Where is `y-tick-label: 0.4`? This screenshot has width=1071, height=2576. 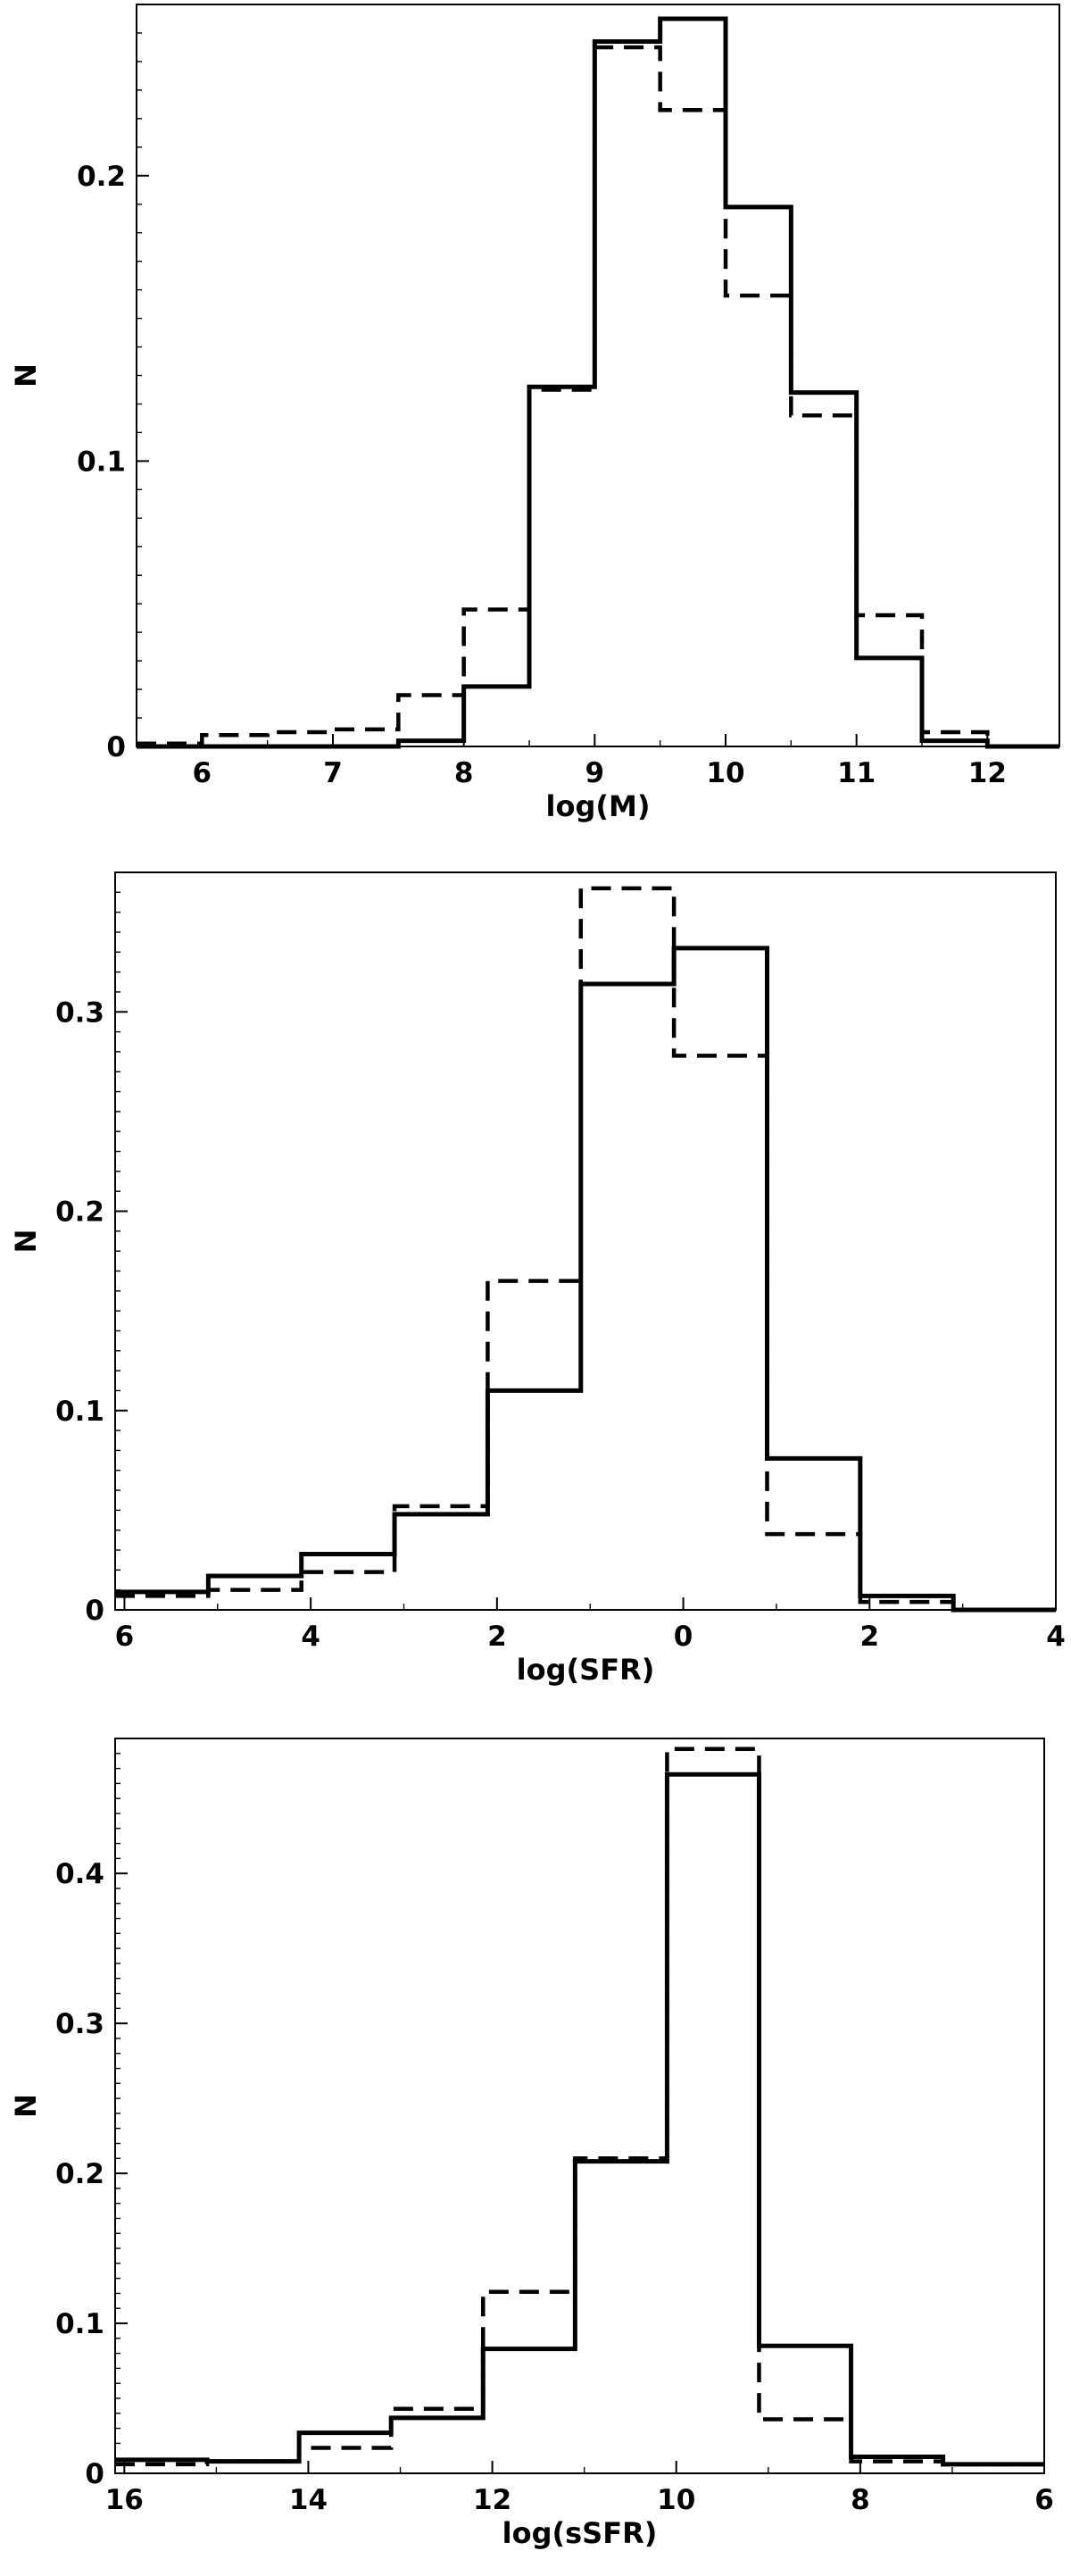 y-tick-label: 0.4 is located at coordinates (79, 1874).